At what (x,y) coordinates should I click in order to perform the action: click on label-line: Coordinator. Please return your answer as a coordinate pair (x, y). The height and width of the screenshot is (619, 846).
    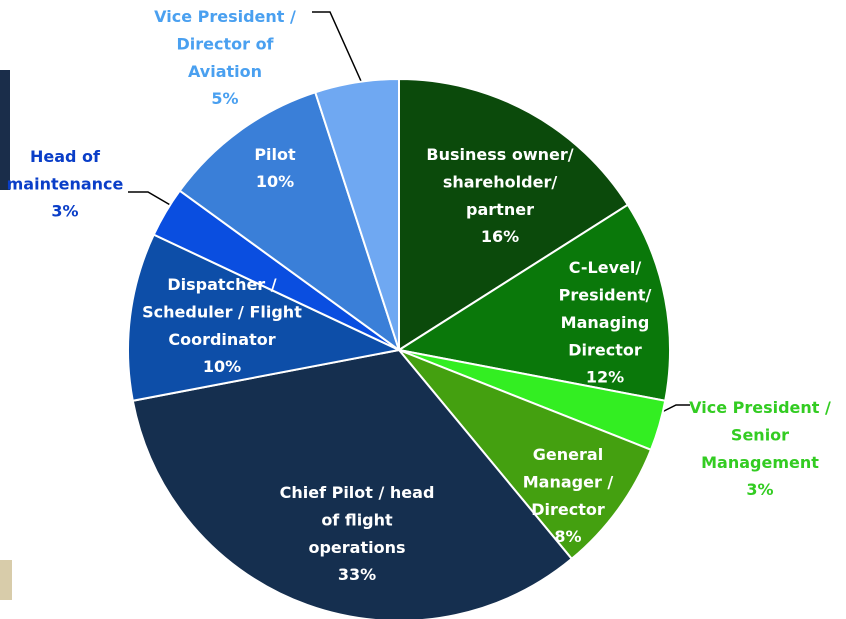
    Looking at the image, I should click on (221, 339).